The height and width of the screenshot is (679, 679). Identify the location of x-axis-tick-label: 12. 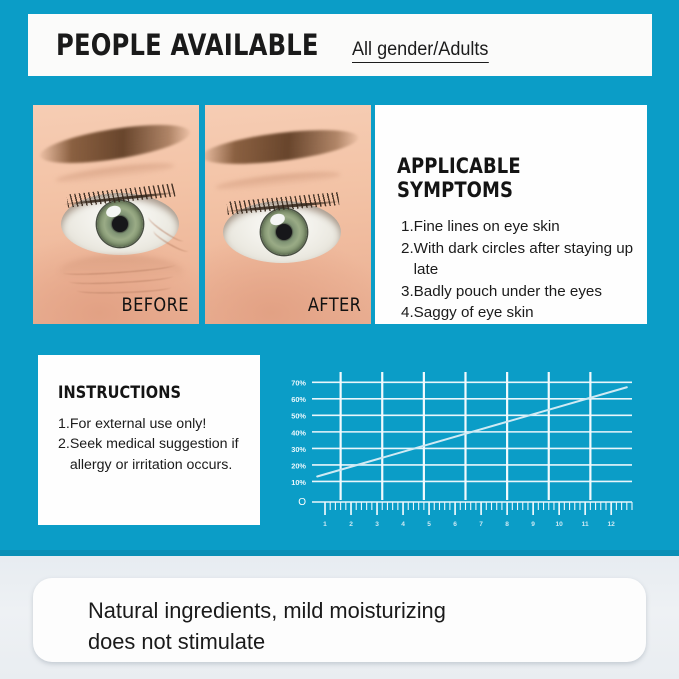
(612, 524).